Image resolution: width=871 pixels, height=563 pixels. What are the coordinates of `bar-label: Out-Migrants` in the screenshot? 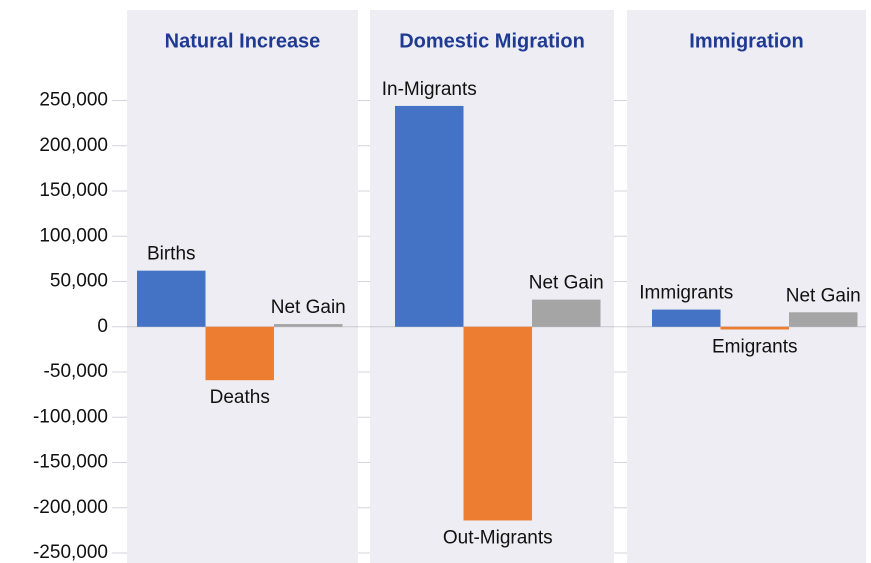 It's located at (498, 537).